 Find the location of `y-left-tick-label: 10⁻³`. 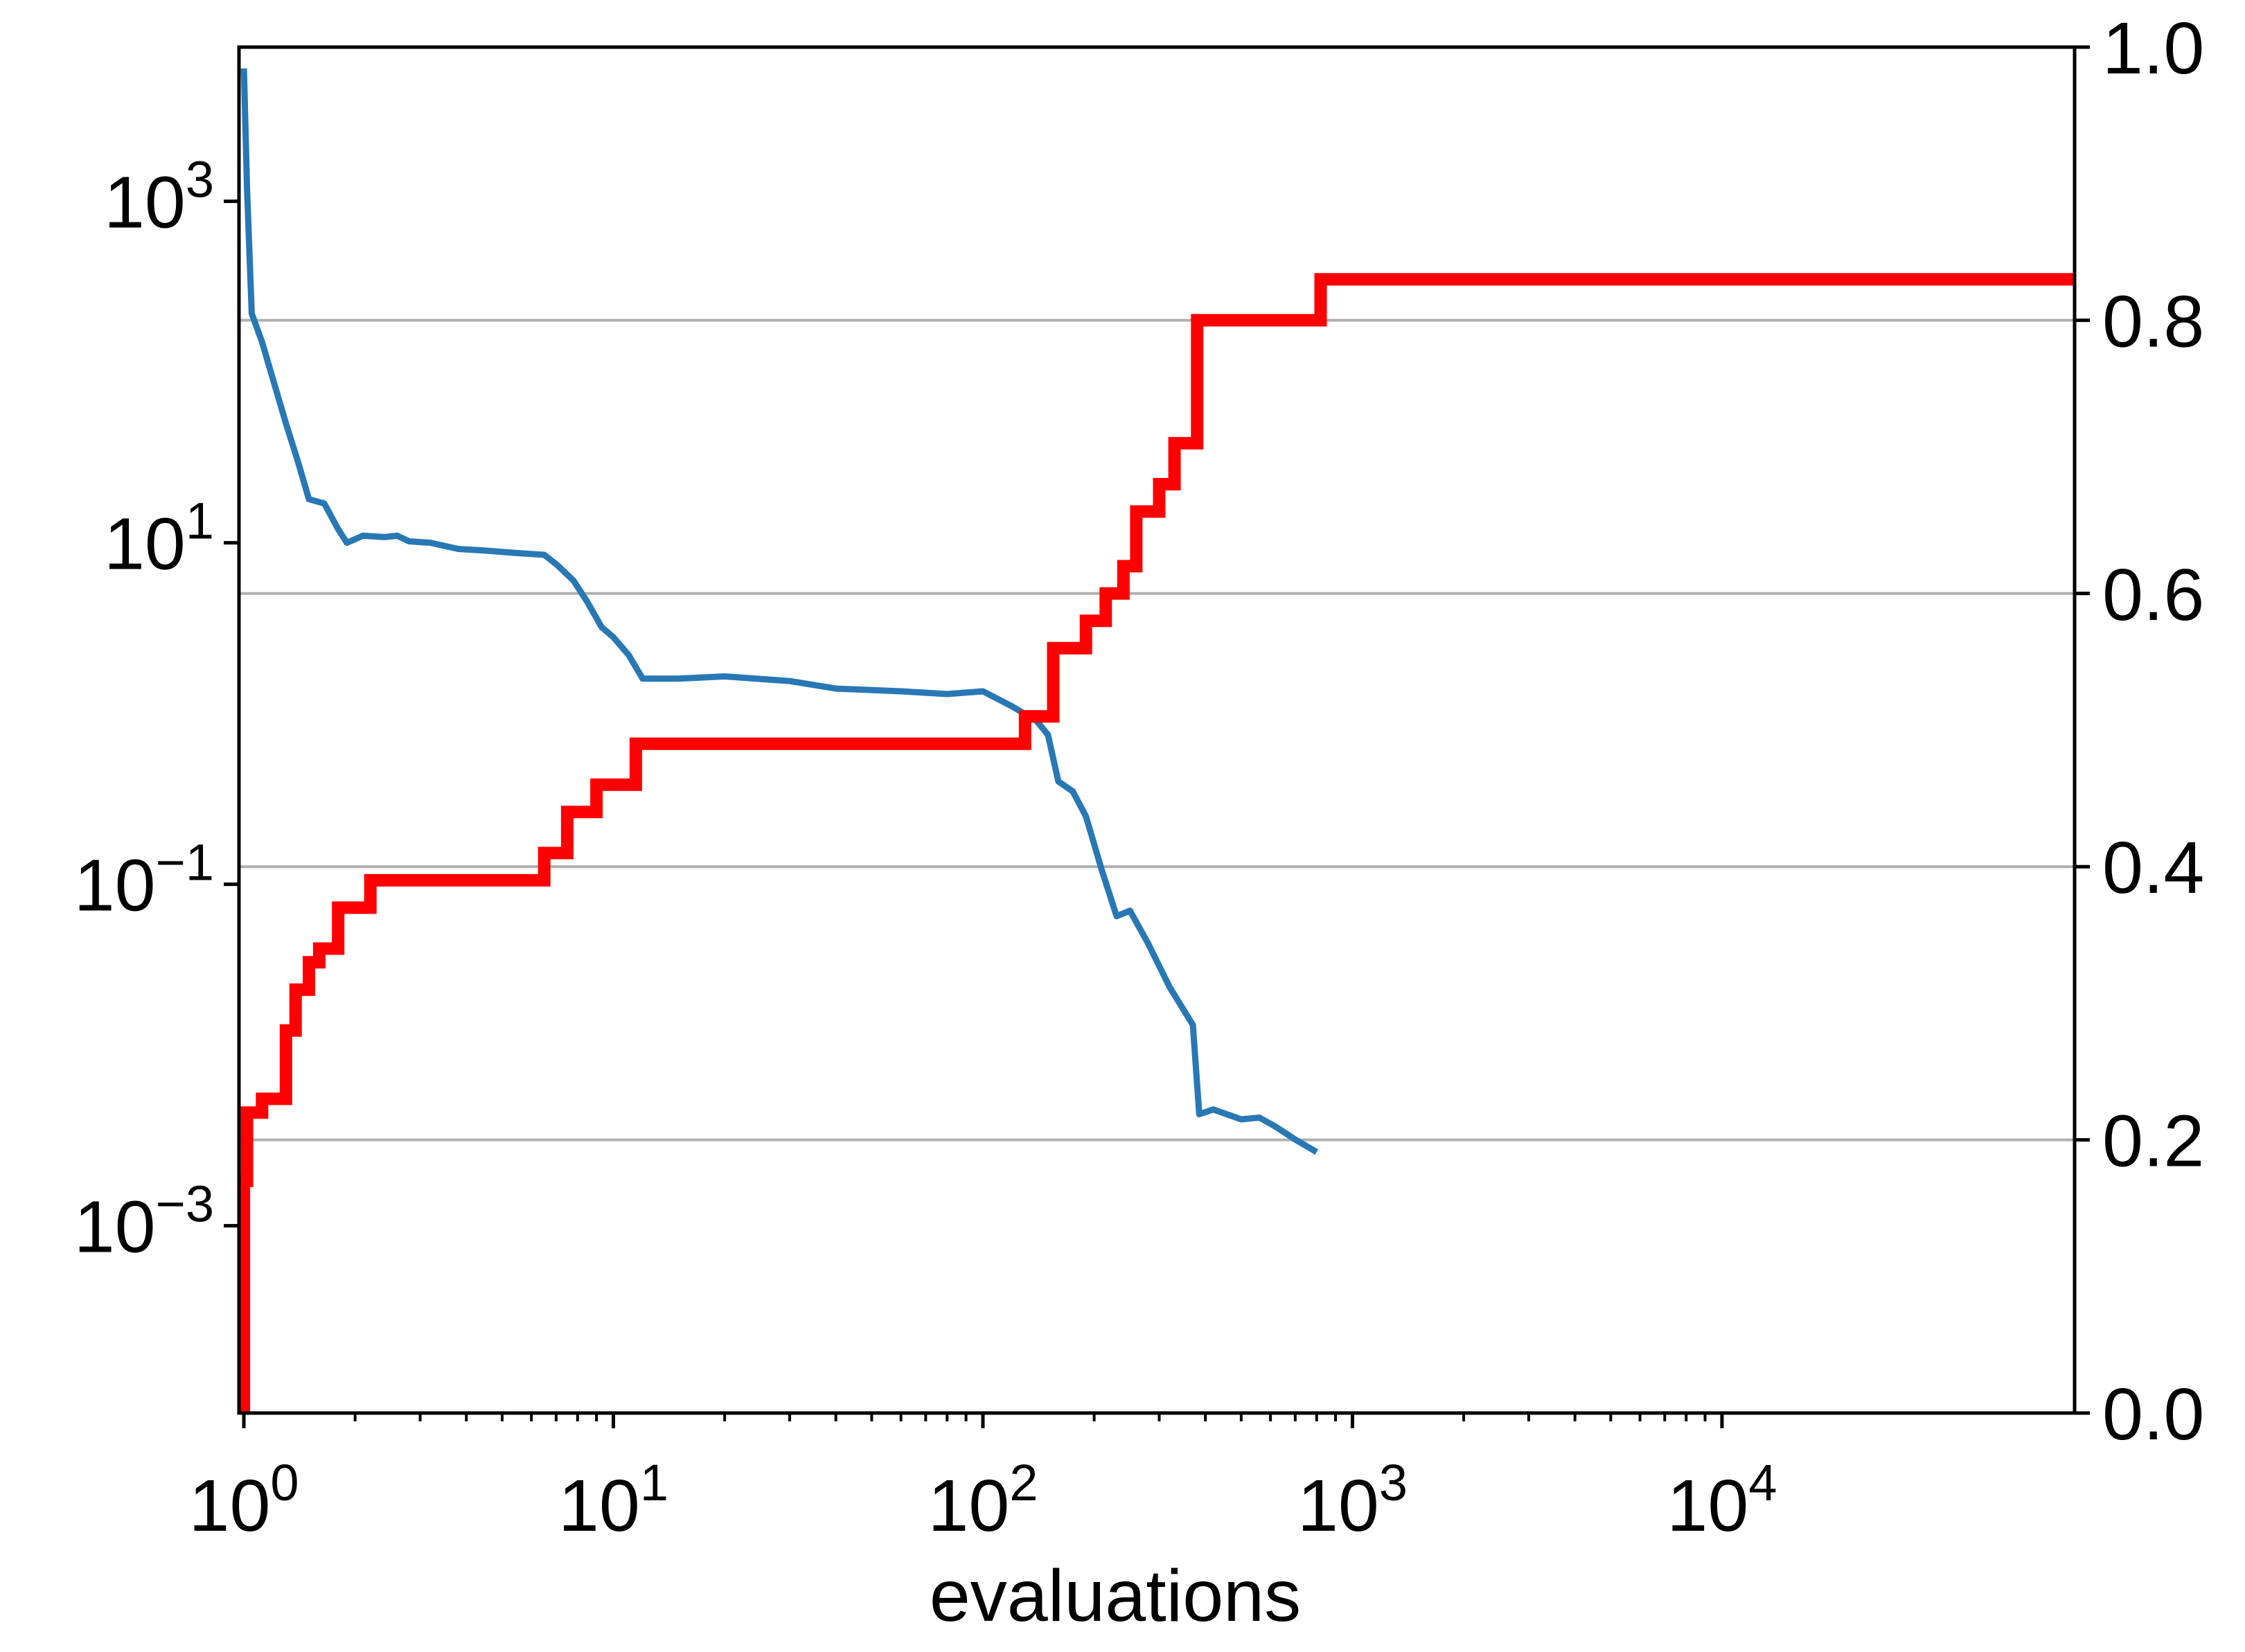

y-left-tick-label: 10⁻³ is located at coordinates (144, 1221).